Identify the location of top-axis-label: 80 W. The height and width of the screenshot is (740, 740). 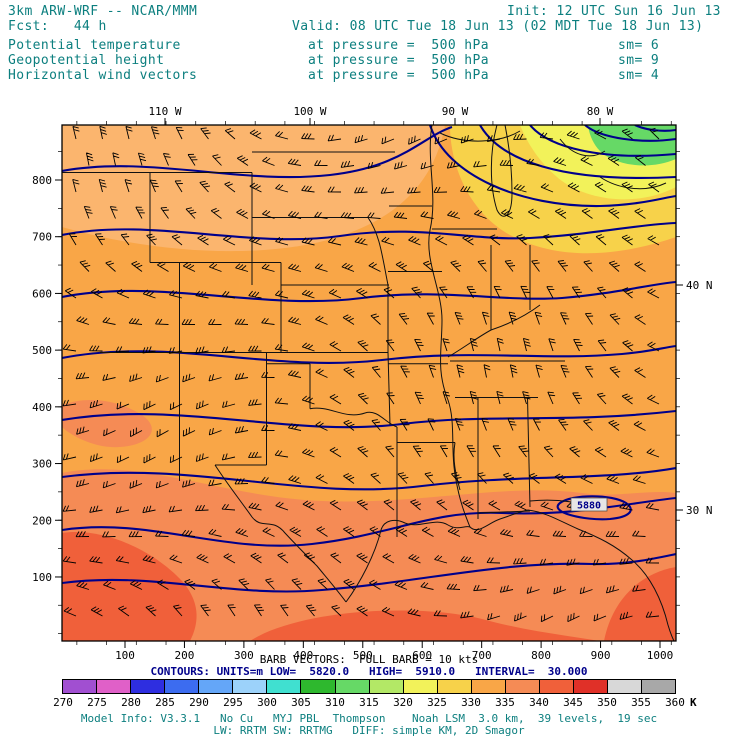
(600, 111).